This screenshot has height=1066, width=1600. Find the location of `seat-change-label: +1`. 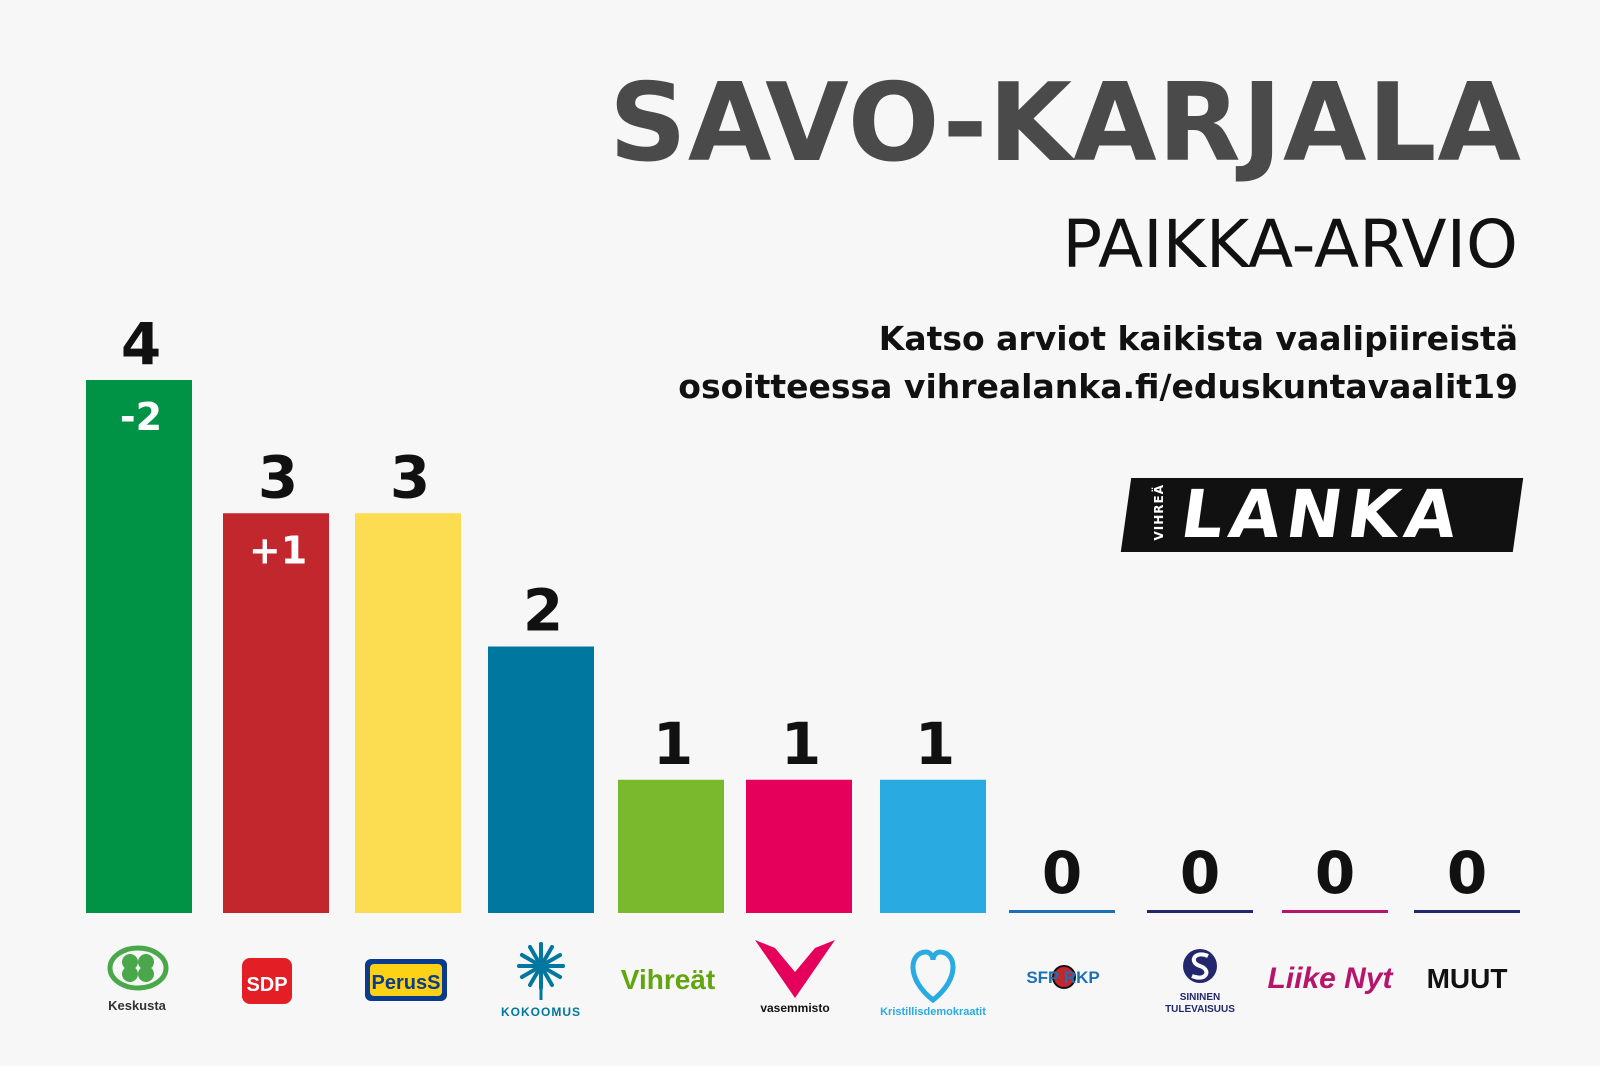

seat-change-label: +1 is located at coordinates (278, 550).